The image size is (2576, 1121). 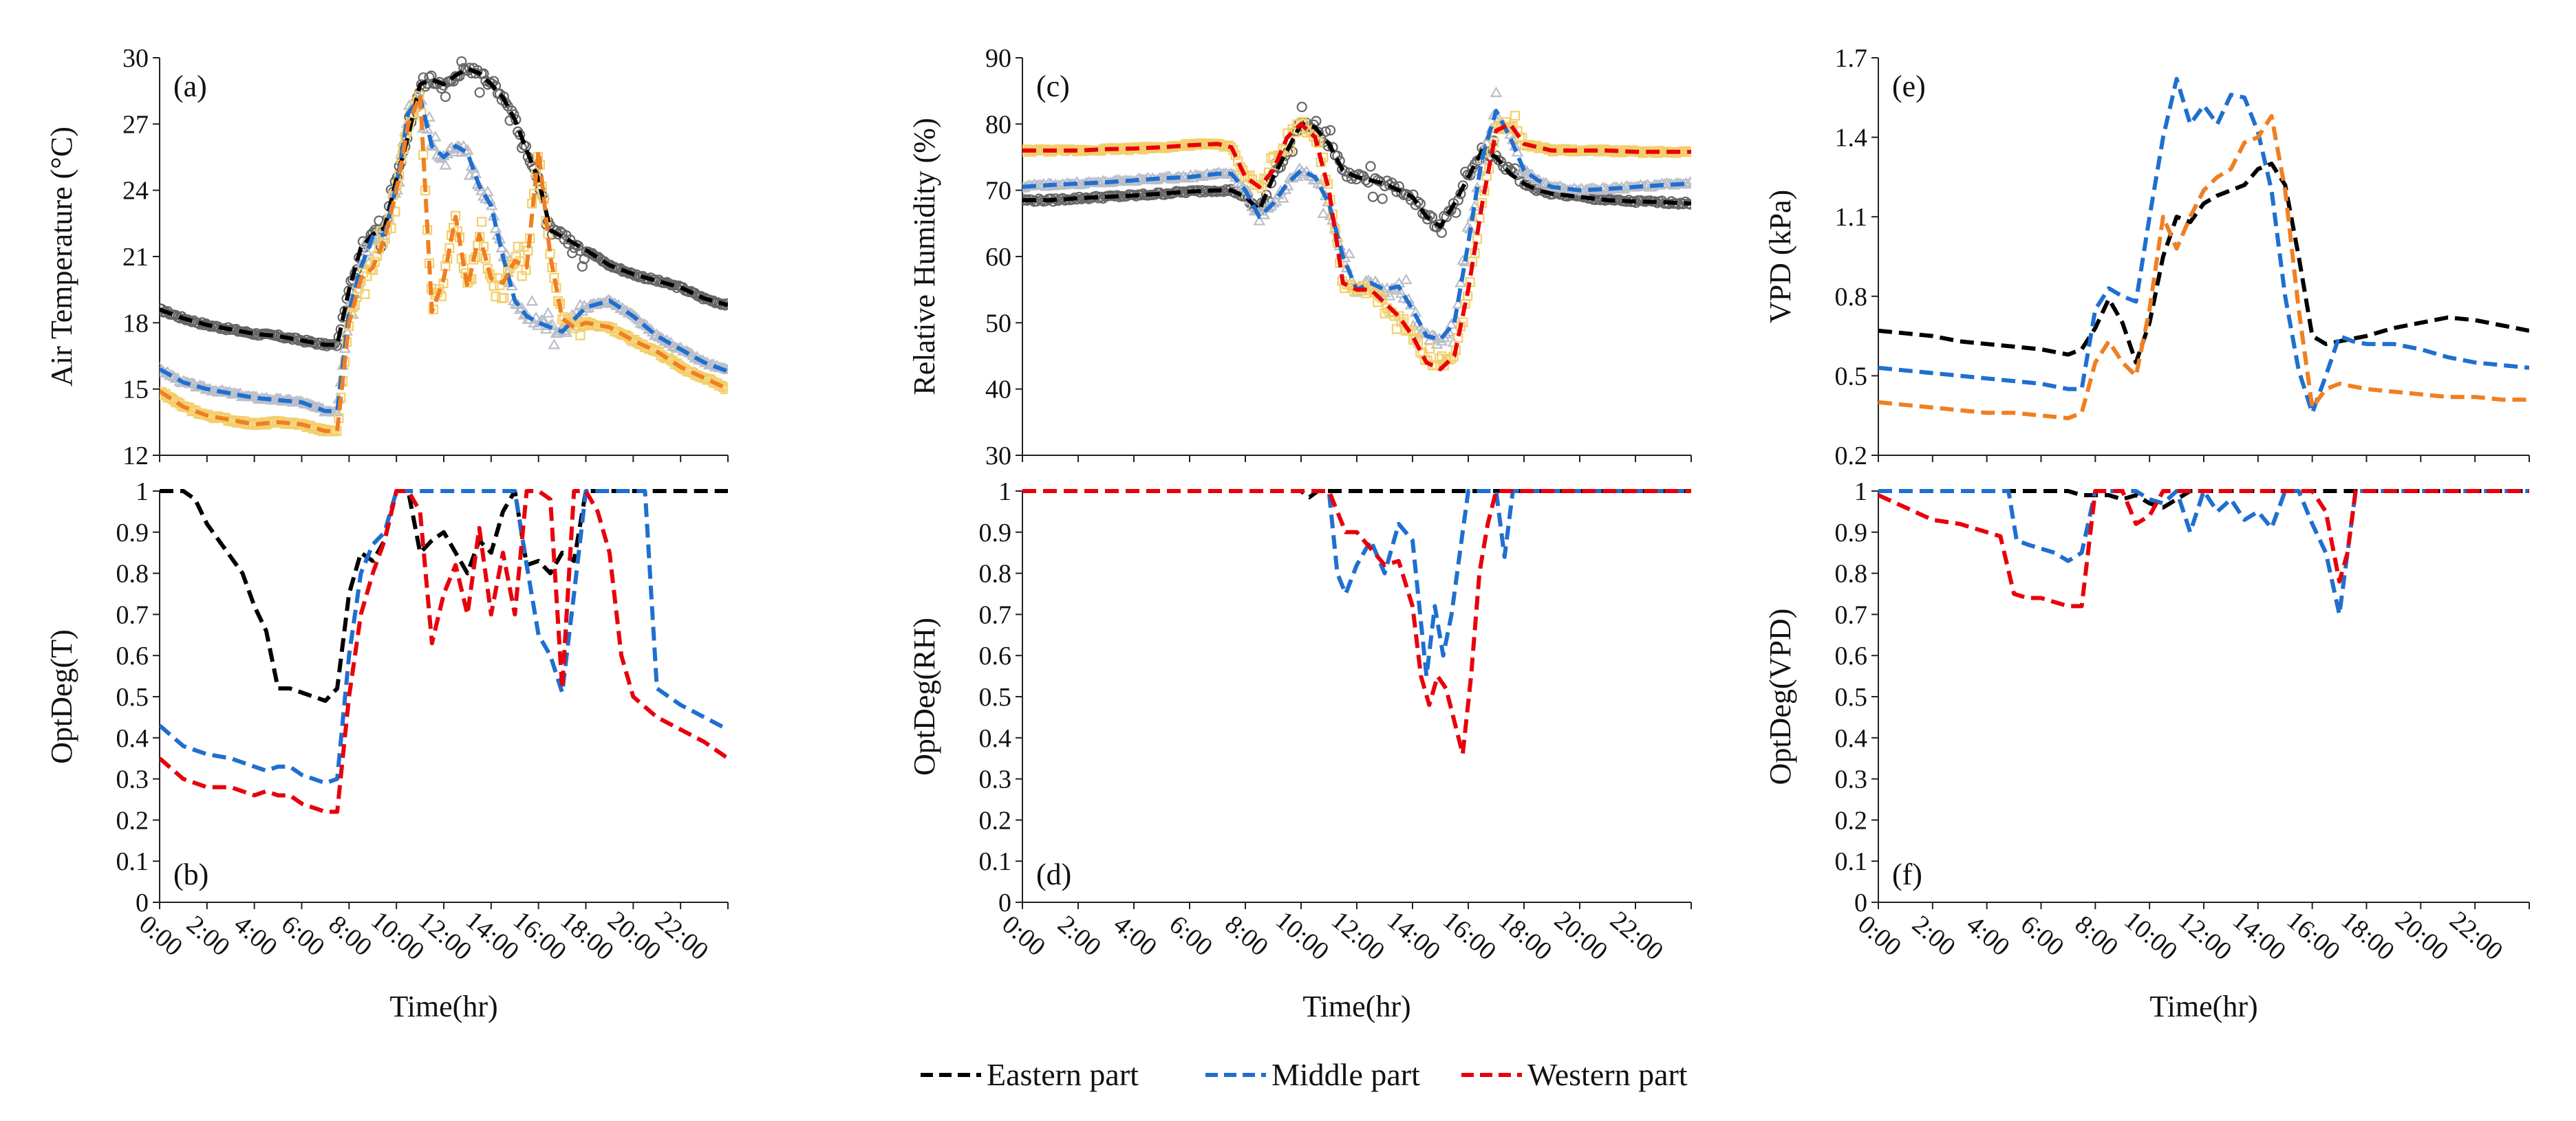 I want to click on y-tick-label: 18, so click(x=135, y=323).